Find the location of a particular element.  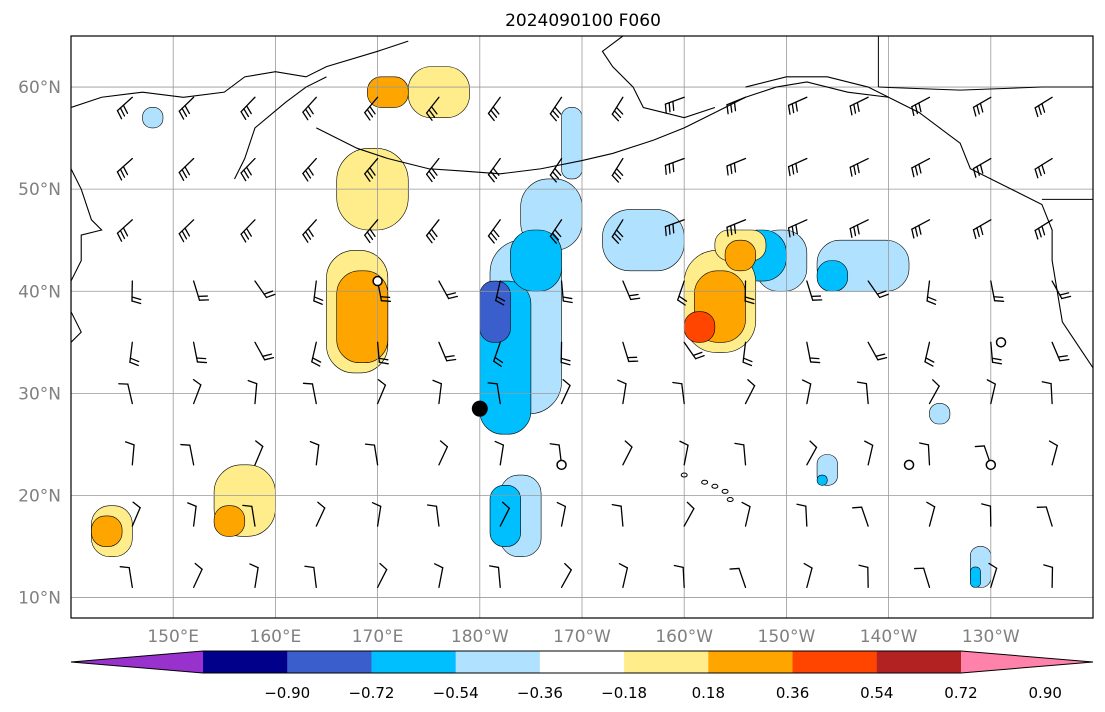

lat-tick-label: 20°N is located at coordinates (39, 496).